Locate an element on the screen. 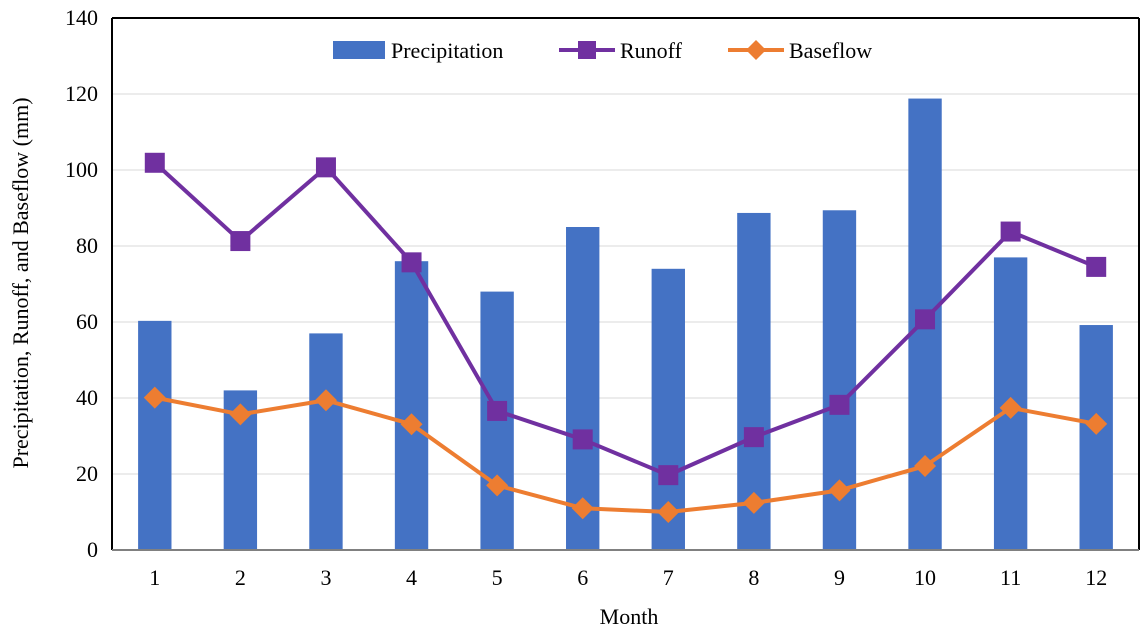  legend-marker-baseflow is located at coordinates (756, 50).